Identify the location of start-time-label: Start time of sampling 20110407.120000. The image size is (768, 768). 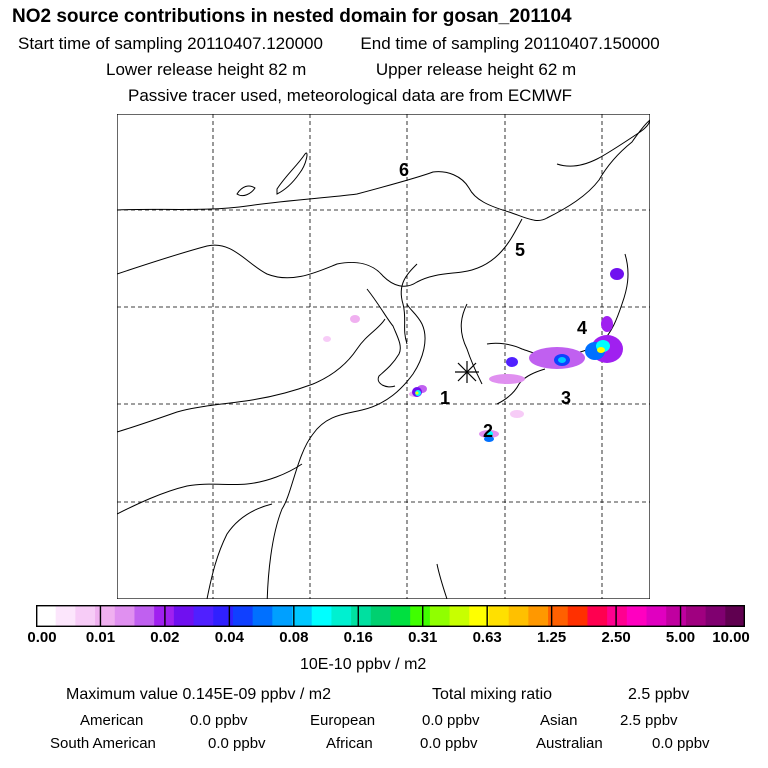
(170, 43).